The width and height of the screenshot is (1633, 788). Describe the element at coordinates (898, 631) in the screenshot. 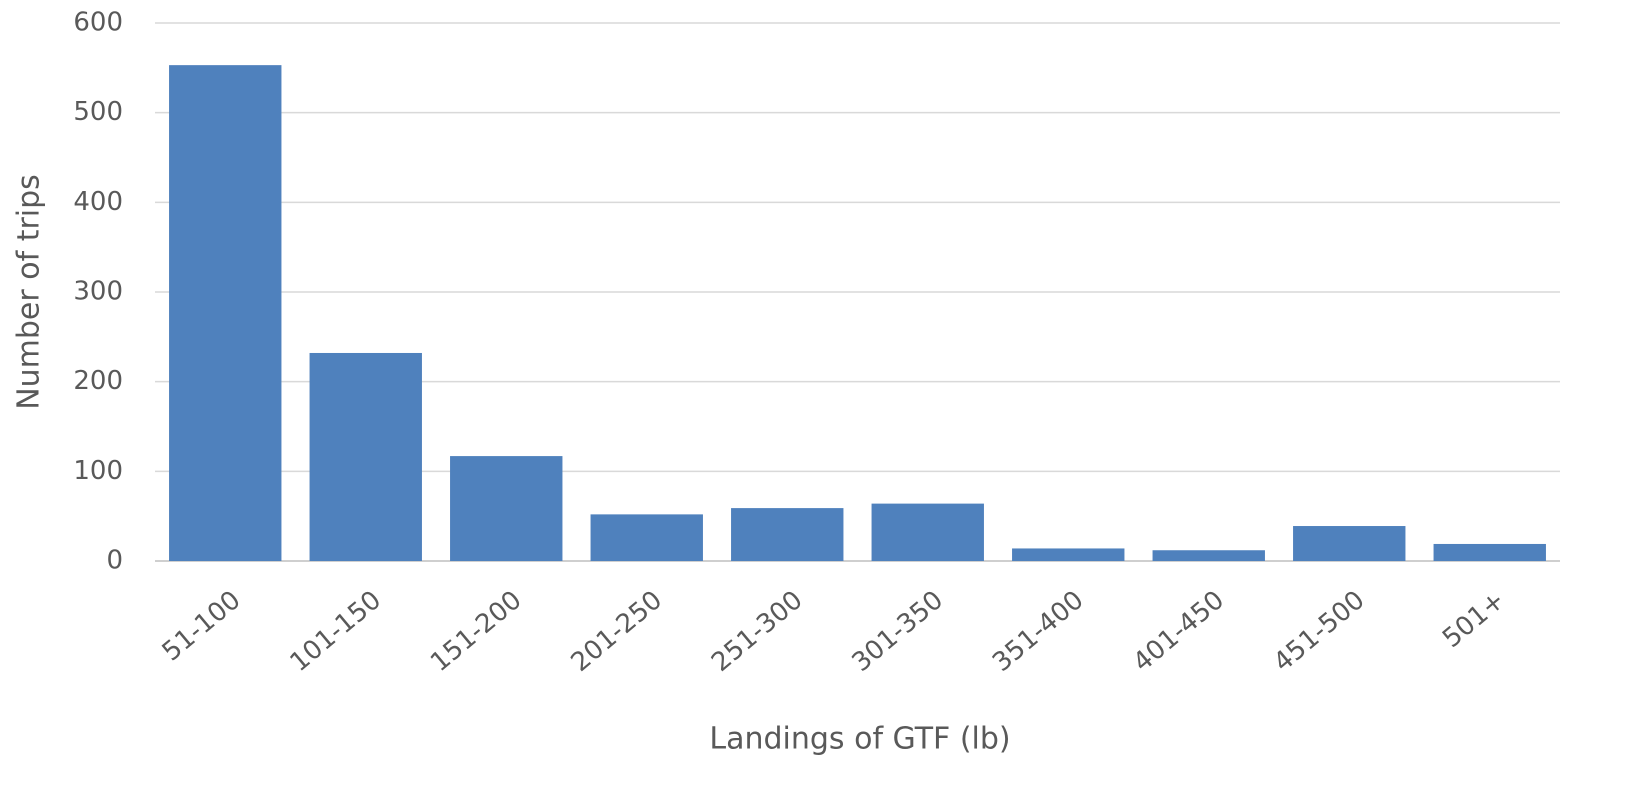

I see `x-tick-label: 301-350` at that location.